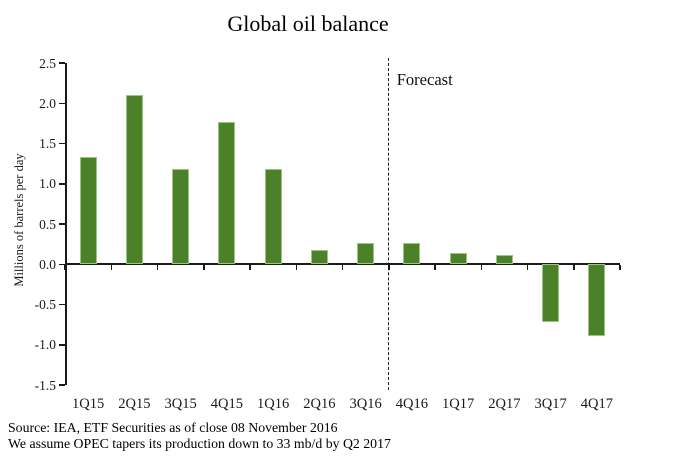  I want to click on y-tick-label: 2.0, so click(47, 103).